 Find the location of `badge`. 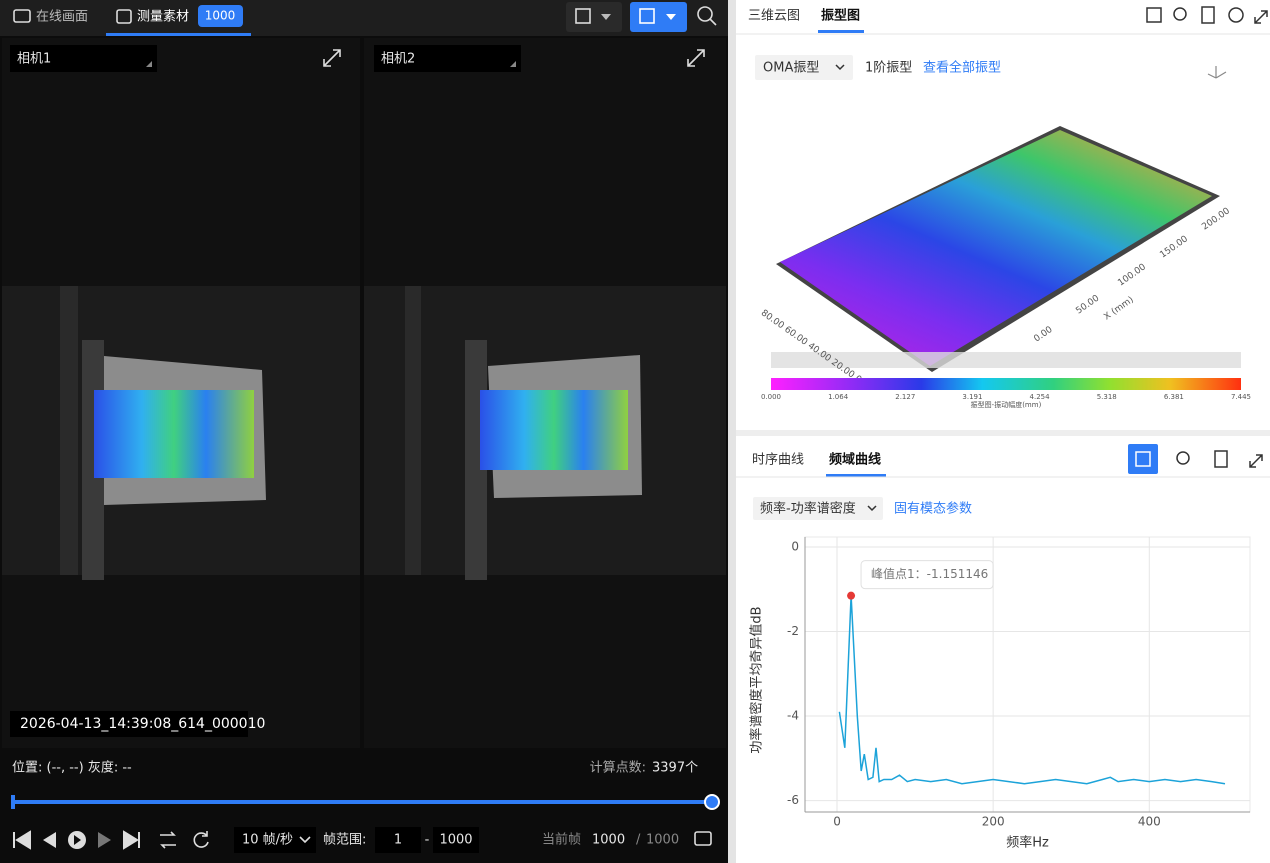

badge is located at coordinates (220, 16).